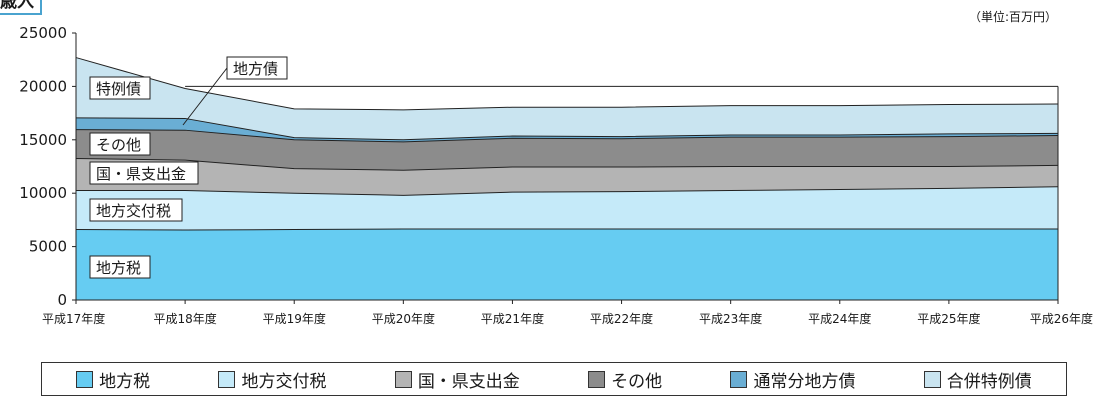 The height and width of the screenshot is (398, 1095). What do you see at coordinates (141, 174) in the screenshot?
I see `annotation-kokuken: 国・県支出金` at bounding box center [141, 174].